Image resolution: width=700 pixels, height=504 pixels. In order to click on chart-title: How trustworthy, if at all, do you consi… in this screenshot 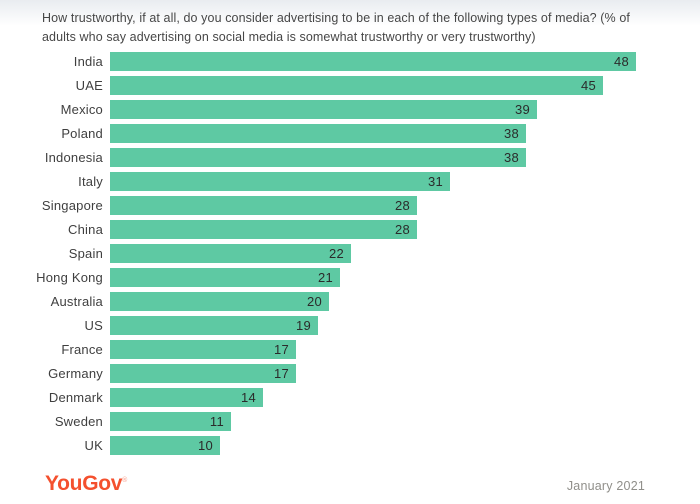, I will do `click(357, 28)`.